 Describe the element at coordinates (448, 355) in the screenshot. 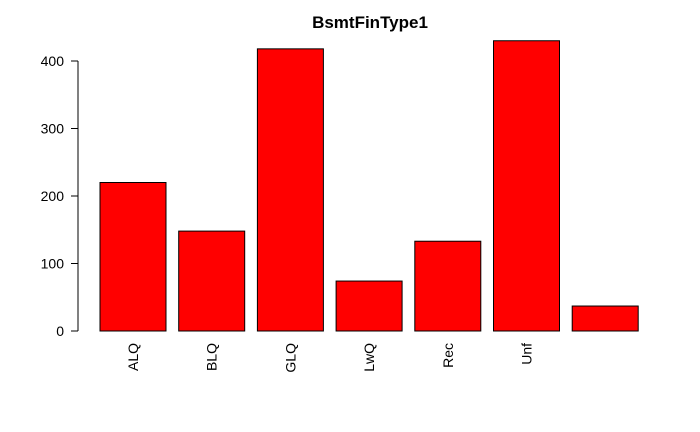

I see `x-tick-label: Rec` at that location.